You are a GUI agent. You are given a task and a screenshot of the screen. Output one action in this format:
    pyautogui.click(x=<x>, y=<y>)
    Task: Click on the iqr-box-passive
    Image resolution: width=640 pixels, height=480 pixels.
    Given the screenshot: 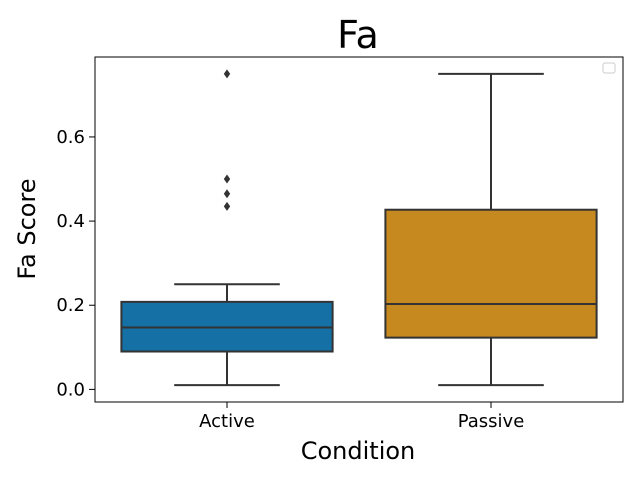 What is the action you would take?
    pyautogui.click(x=491, y=273)
    